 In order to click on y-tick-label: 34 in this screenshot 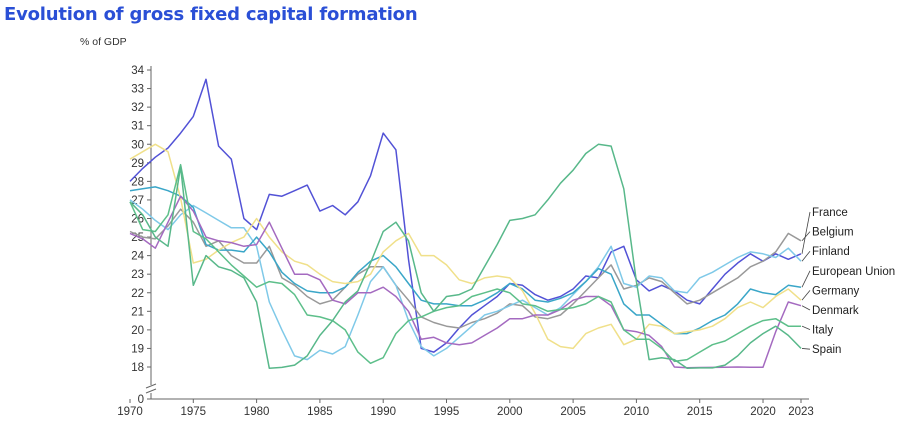, I will do `click(137, 71)`.